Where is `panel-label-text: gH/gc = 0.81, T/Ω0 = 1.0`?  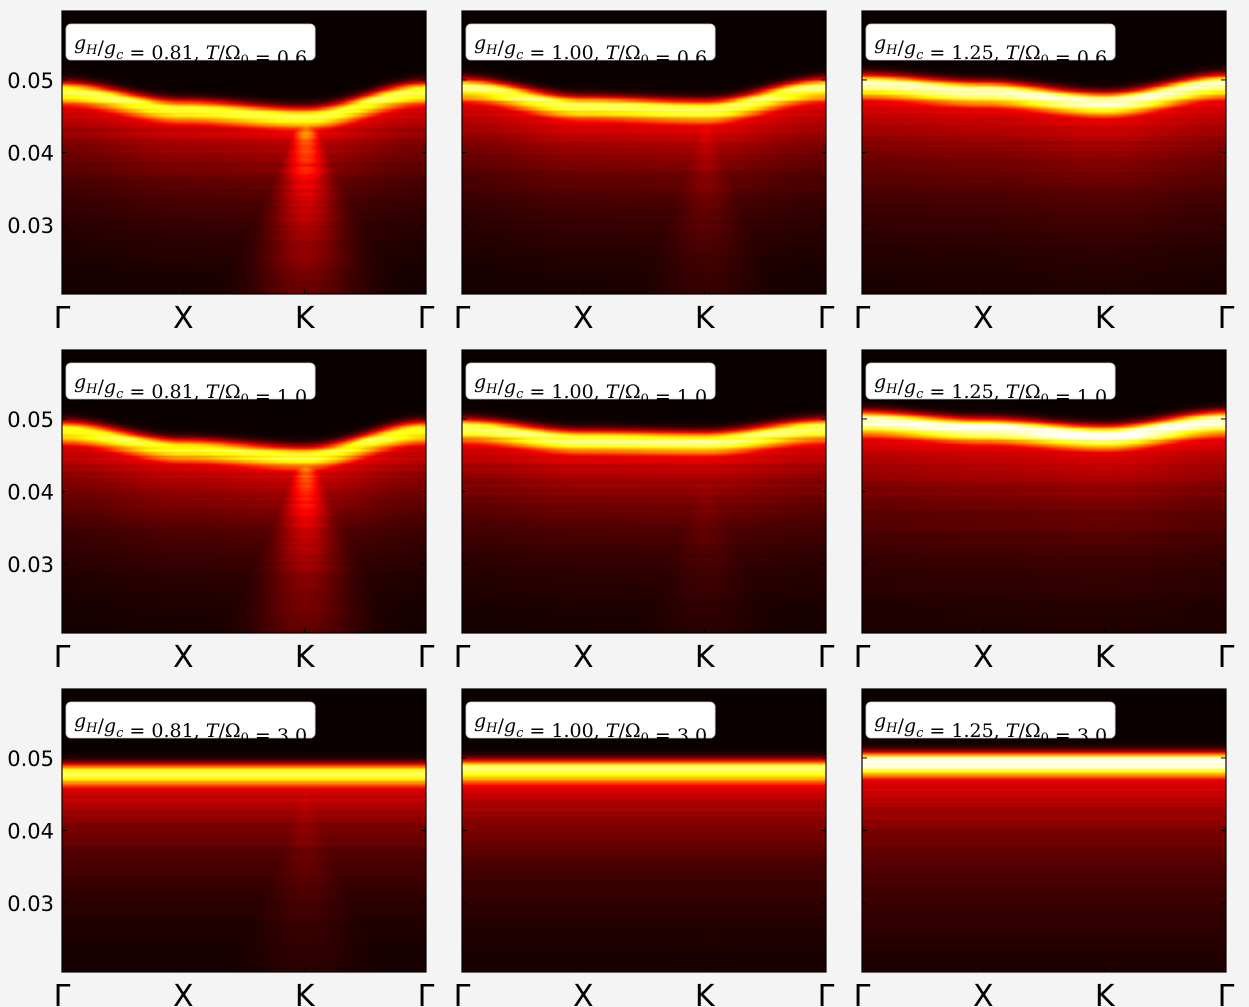
panel-label-text: gH/gc = 0.81, T/Ω0 = 1.0 is located at coordinates (190, 389).